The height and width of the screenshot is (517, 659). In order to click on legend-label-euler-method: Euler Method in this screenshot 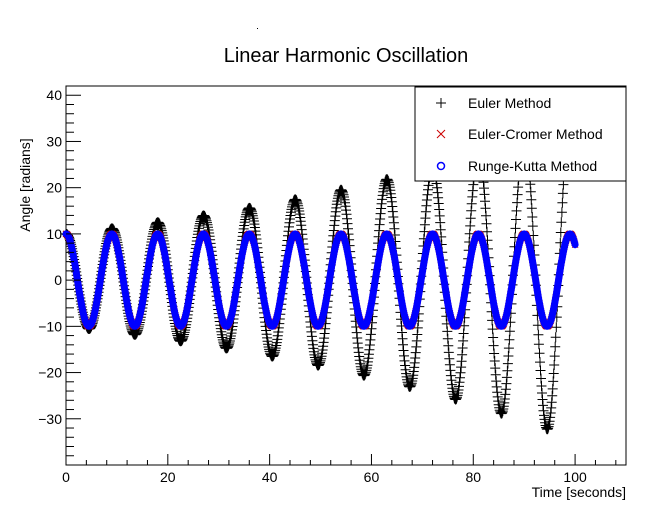, I will do `click(509, 103)`.